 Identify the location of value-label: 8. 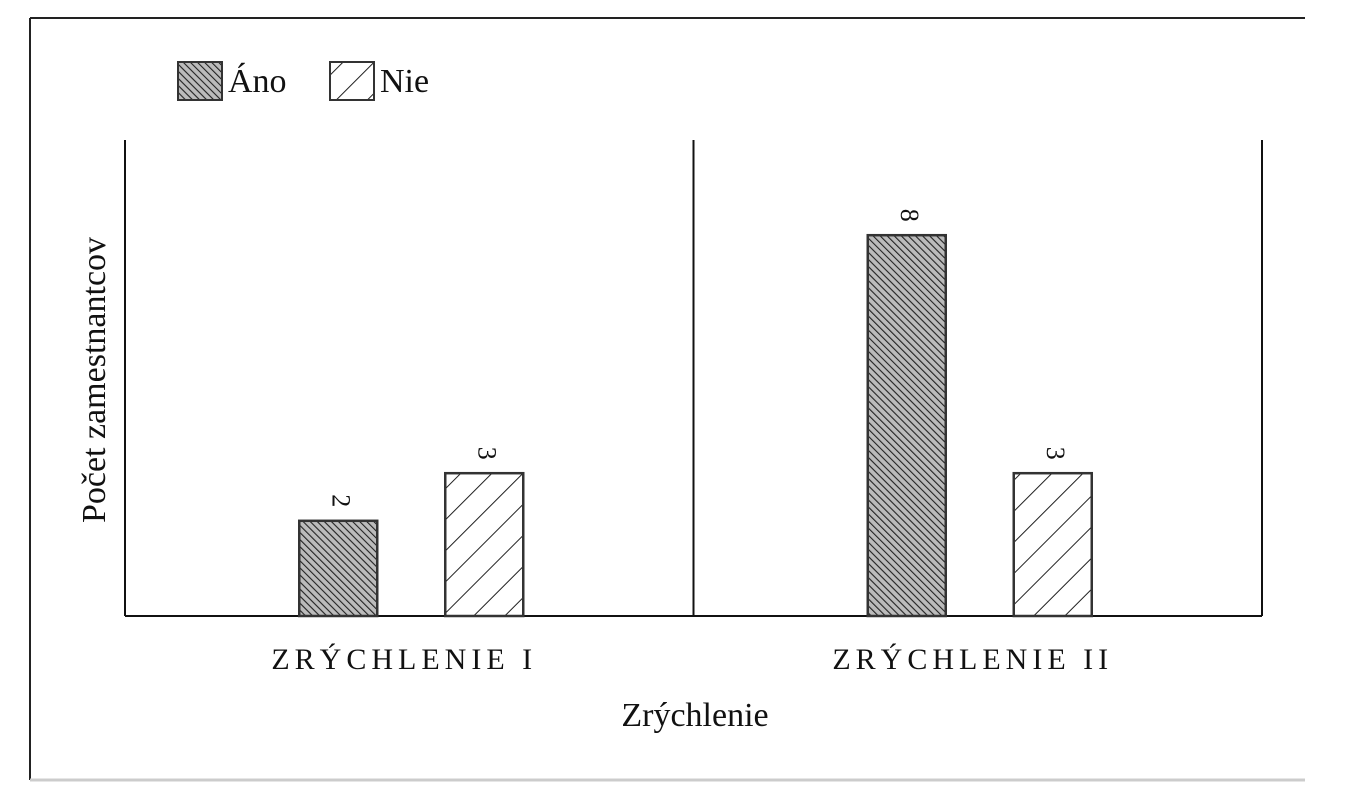
(909, 215).